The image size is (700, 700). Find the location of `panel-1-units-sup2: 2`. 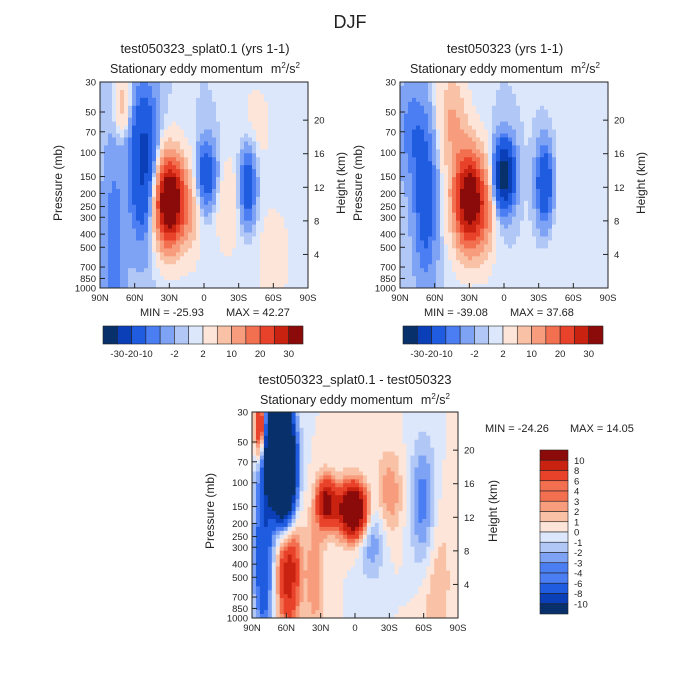

panel-1-units-sup2: 2 is located at coordinates (298, 65).